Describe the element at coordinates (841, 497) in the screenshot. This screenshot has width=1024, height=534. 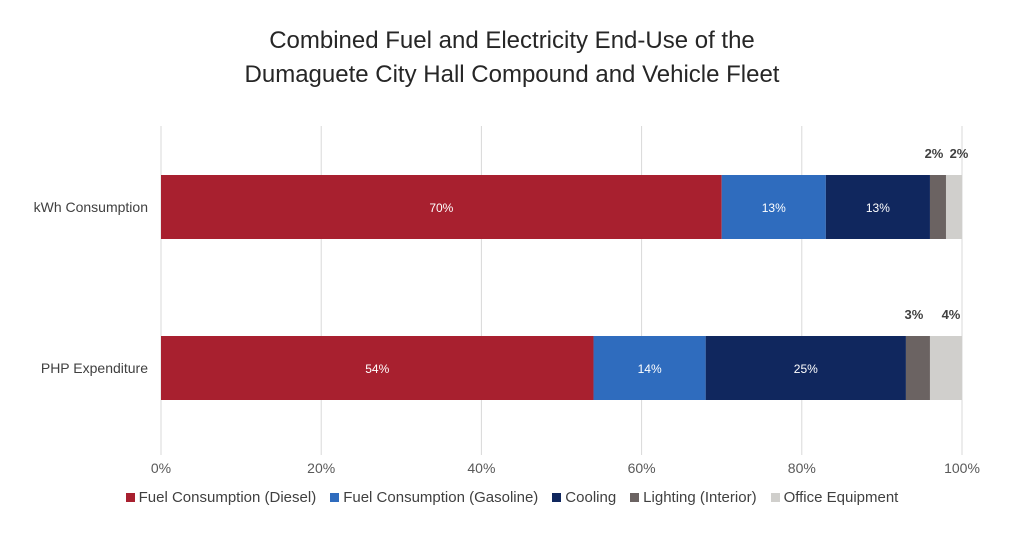
I see `legend-label-4: Office Equipment` at that location.